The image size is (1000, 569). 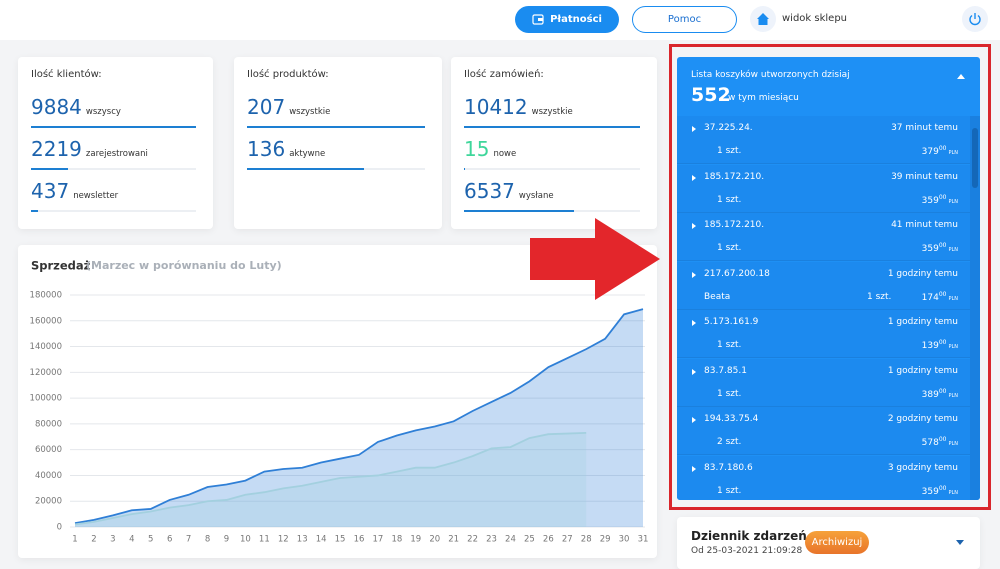 I want to click on chart-subtitle: (Marzec w porównaniu do Luty), so click(x=184, y=265).